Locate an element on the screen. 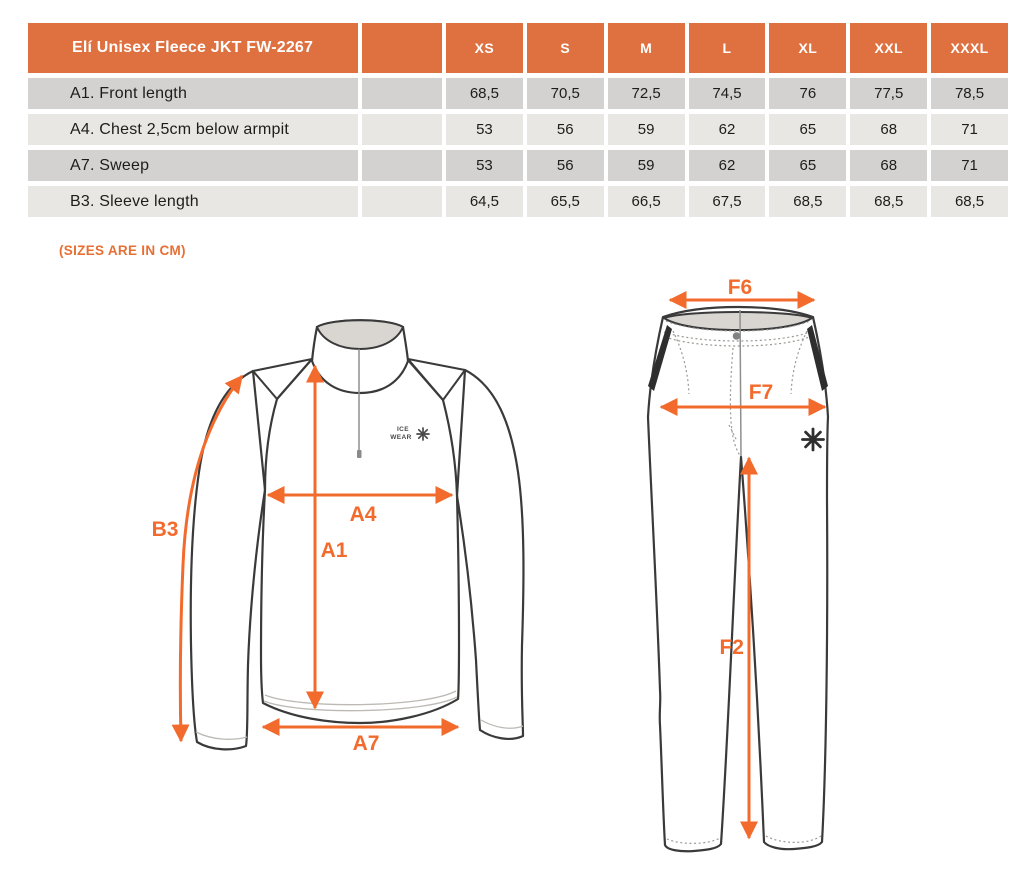  pants-drawing: F6 F7 F2 is located at coordinates (738, 564).